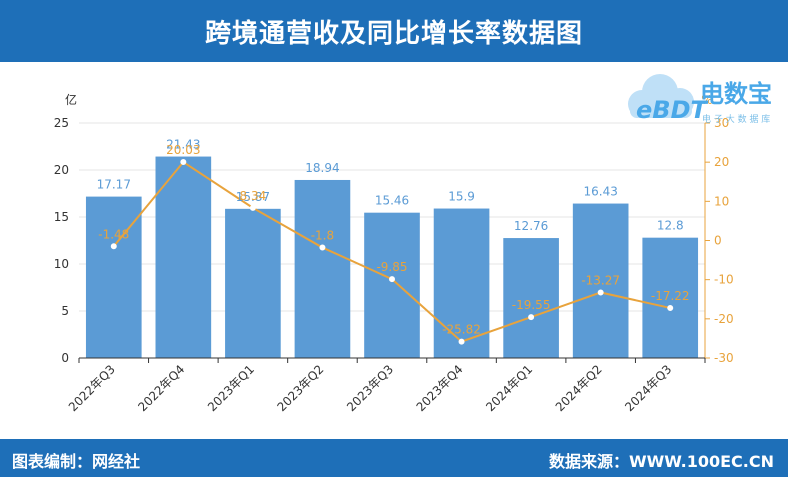 This screenshot has width=788, height=477. What do you see at coordinates (736, 119) in the screenshot?
I see `logo-sub: 电 子 大 数 据 库` at bounding box center [736, 119].